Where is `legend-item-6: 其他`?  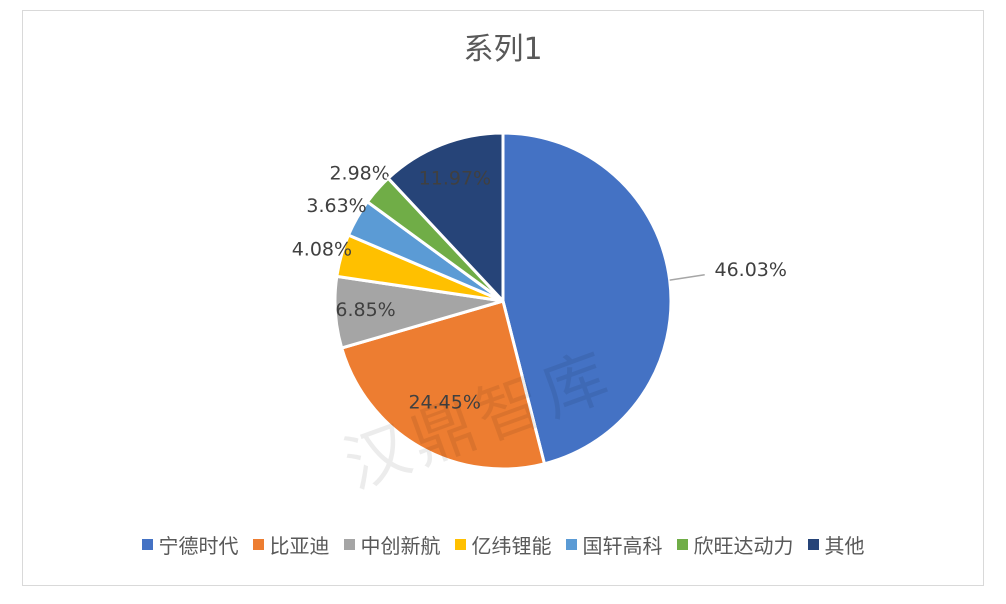
legend-item-6: 其他 is located at coordinates (836, 544).